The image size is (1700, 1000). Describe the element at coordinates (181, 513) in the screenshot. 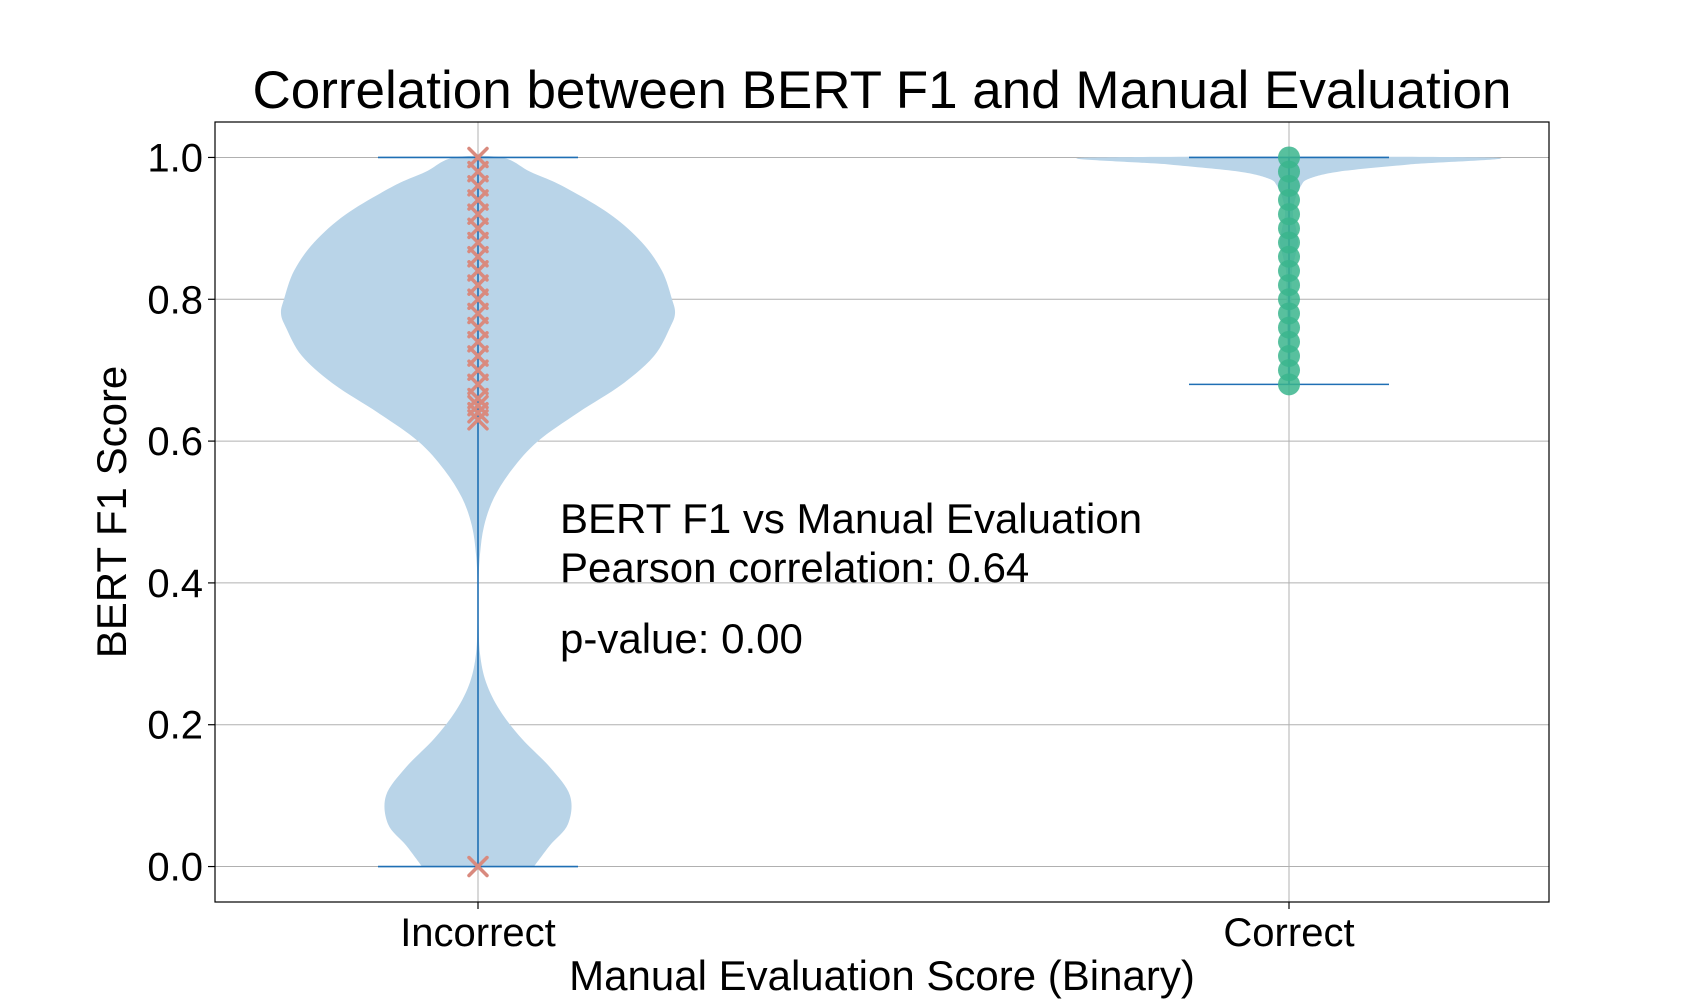

I see `y-axis-ticks: 0.0 0.2 0.4 0.6 0.8 1.0` at that location.